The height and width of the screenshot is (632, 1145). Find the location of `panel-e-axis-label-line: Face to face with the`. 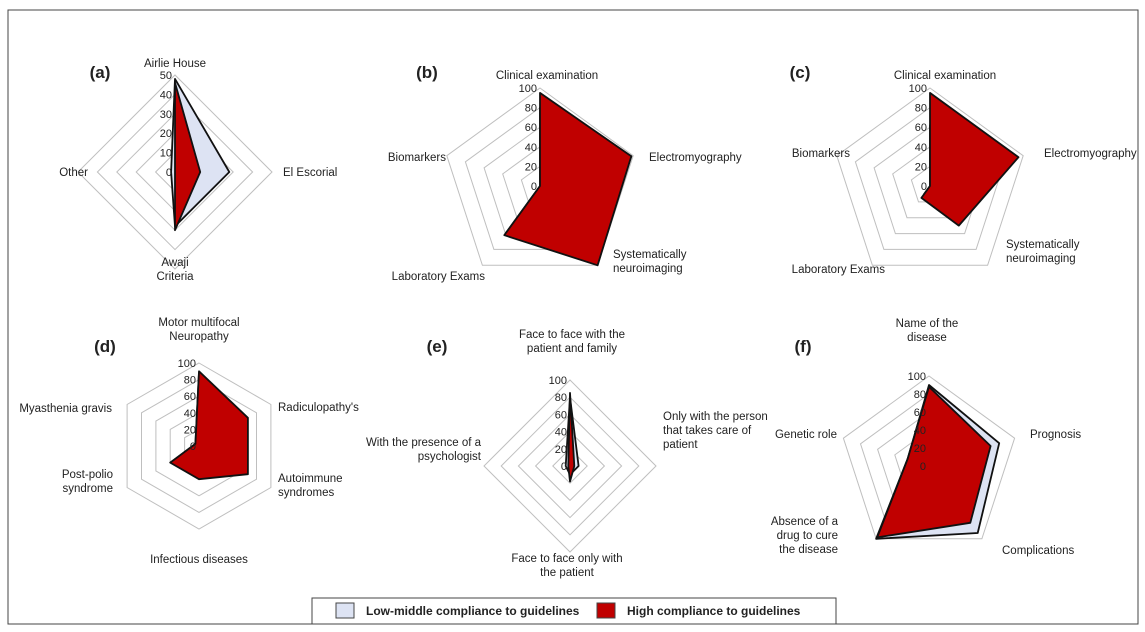

panel-e-axis-label-line: Face to face with the is located at coordinates (572, 335).